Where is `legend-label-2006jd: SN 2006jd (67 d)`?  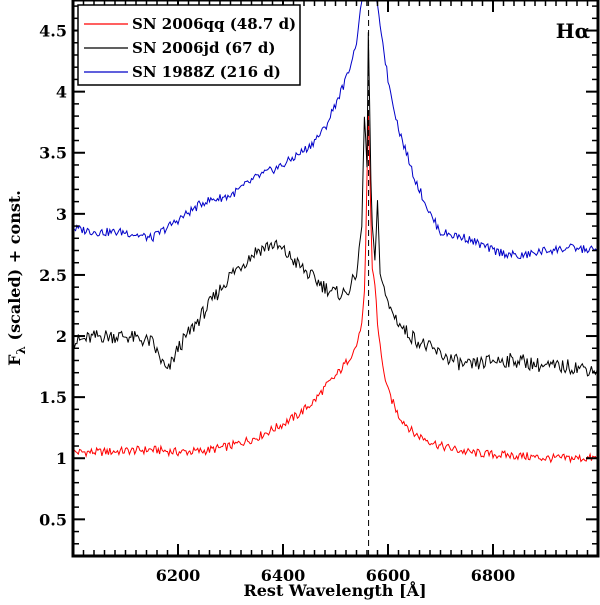
legend-label-2006jd: SN 2006jd (67 d) is located at coordinates (203, 48).